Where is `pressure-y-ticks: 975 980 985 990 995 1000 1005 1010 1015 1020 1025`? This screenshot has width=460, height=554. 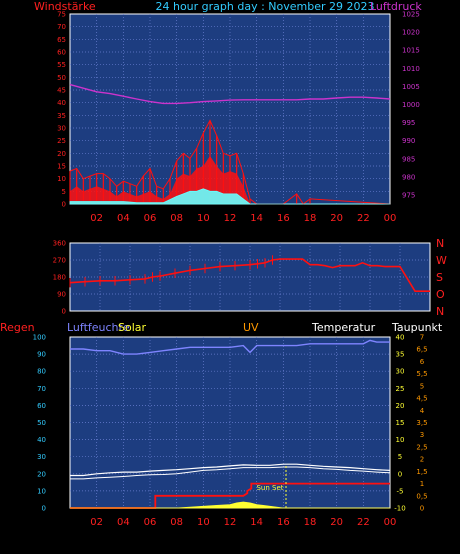
pressure-y-ticks: 975 980 985 990 995 1000 1005 1010 1015 1020 1025 is located at coordinates (411, 105).